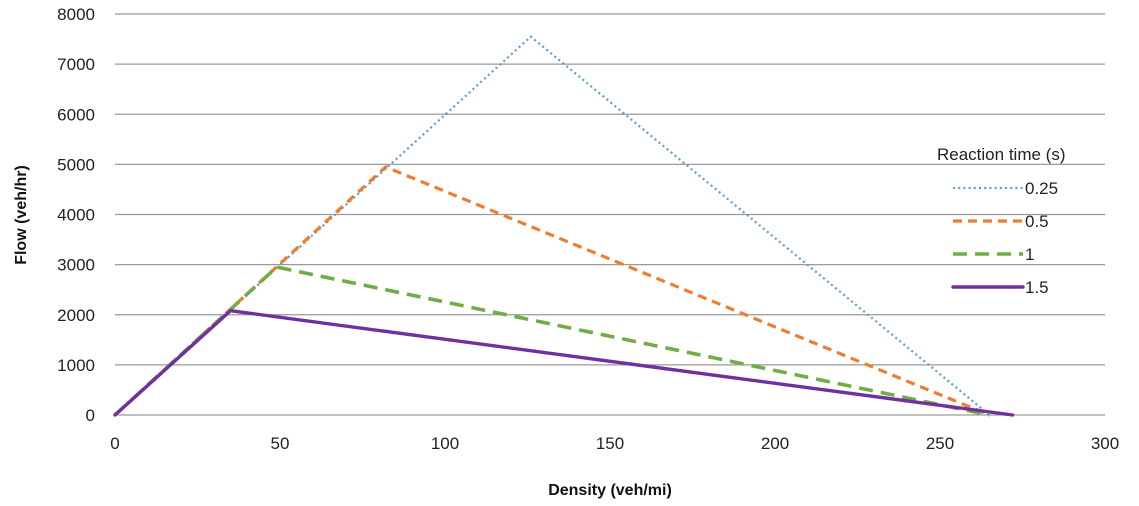 The image size is (1139, 506). I want to click on y-tick-label: 2000, so click(76, 315).